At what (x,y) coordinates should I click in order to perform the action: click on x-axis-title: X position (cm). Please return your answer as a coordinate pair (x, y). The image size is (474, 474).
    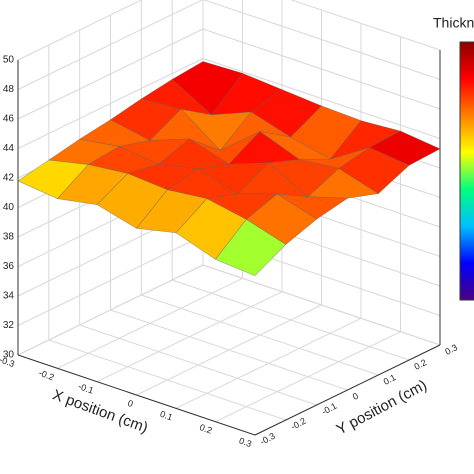
    Looking at the image, I should click on (100, 411).